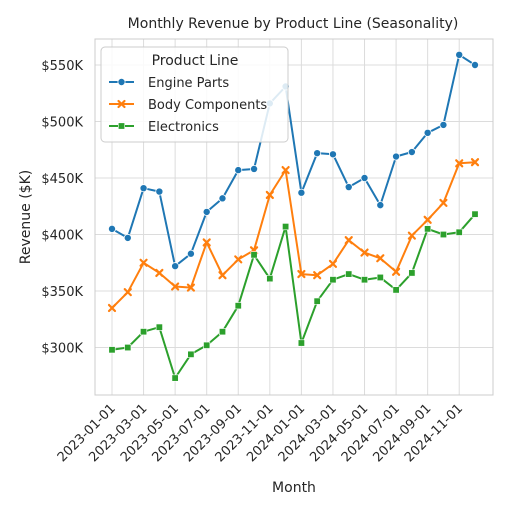 This screenshot has width=512, height=512. Describe the element at coordinates (62, 292) in the screenshot. I see `y-tick-label: $350K` at that location.